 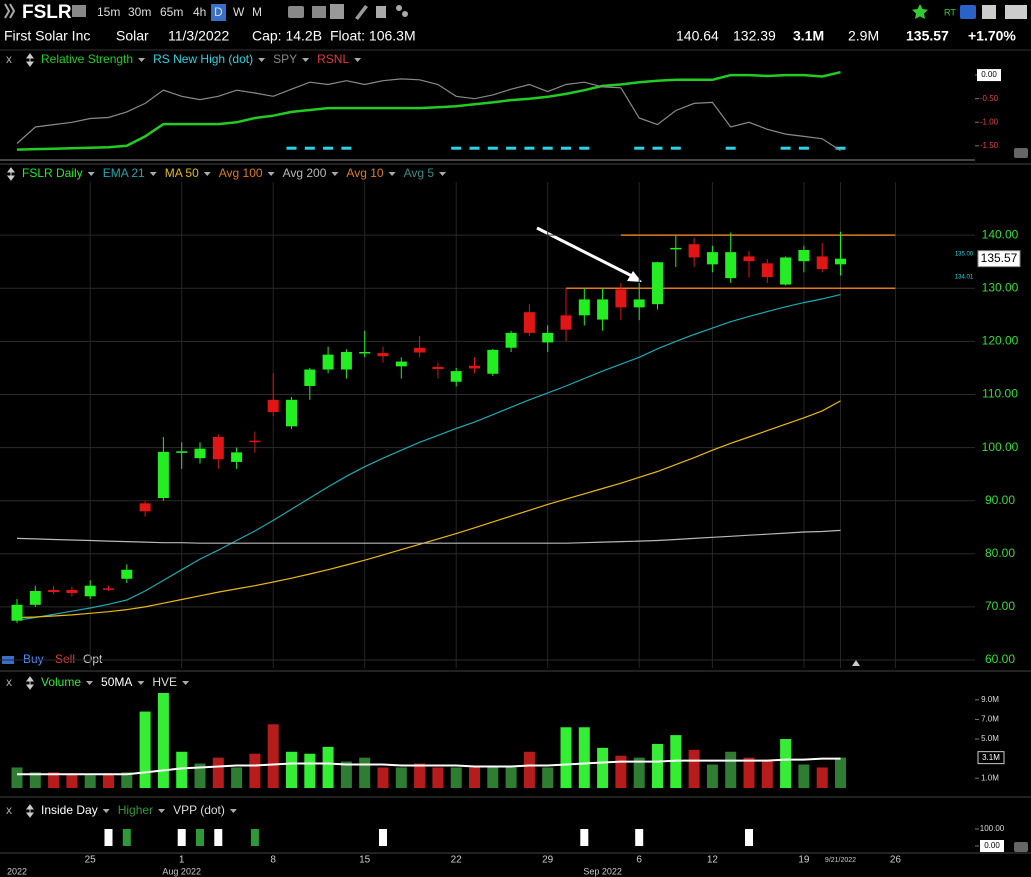 I want to click on x-tick-label: 9/21/2022, so click(x=840, y=860).